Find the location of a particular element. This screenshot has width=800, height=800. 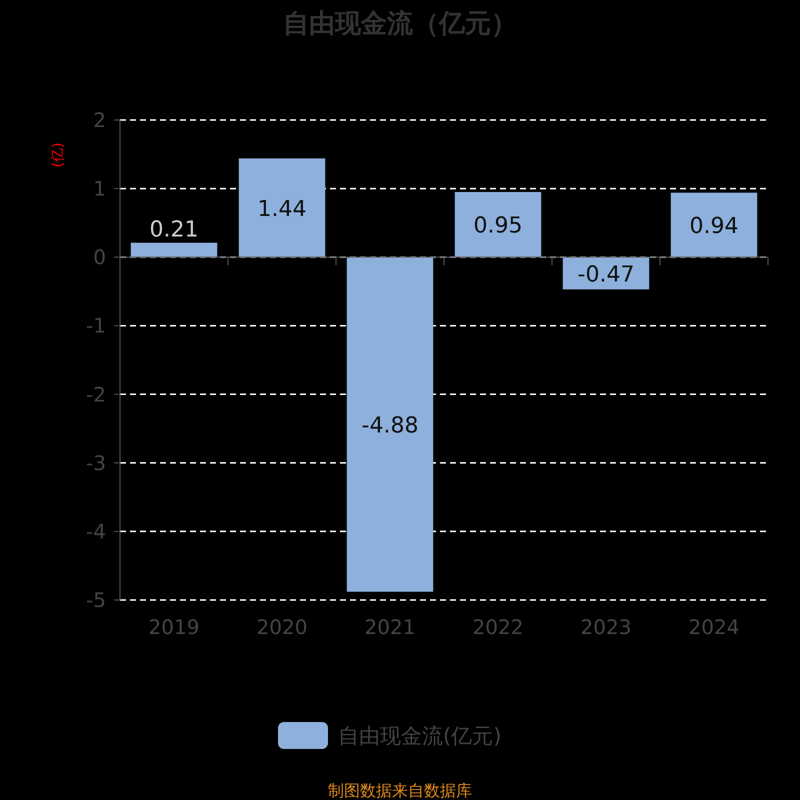

y-tick-label: 0 is located at coordinates (99, 257).